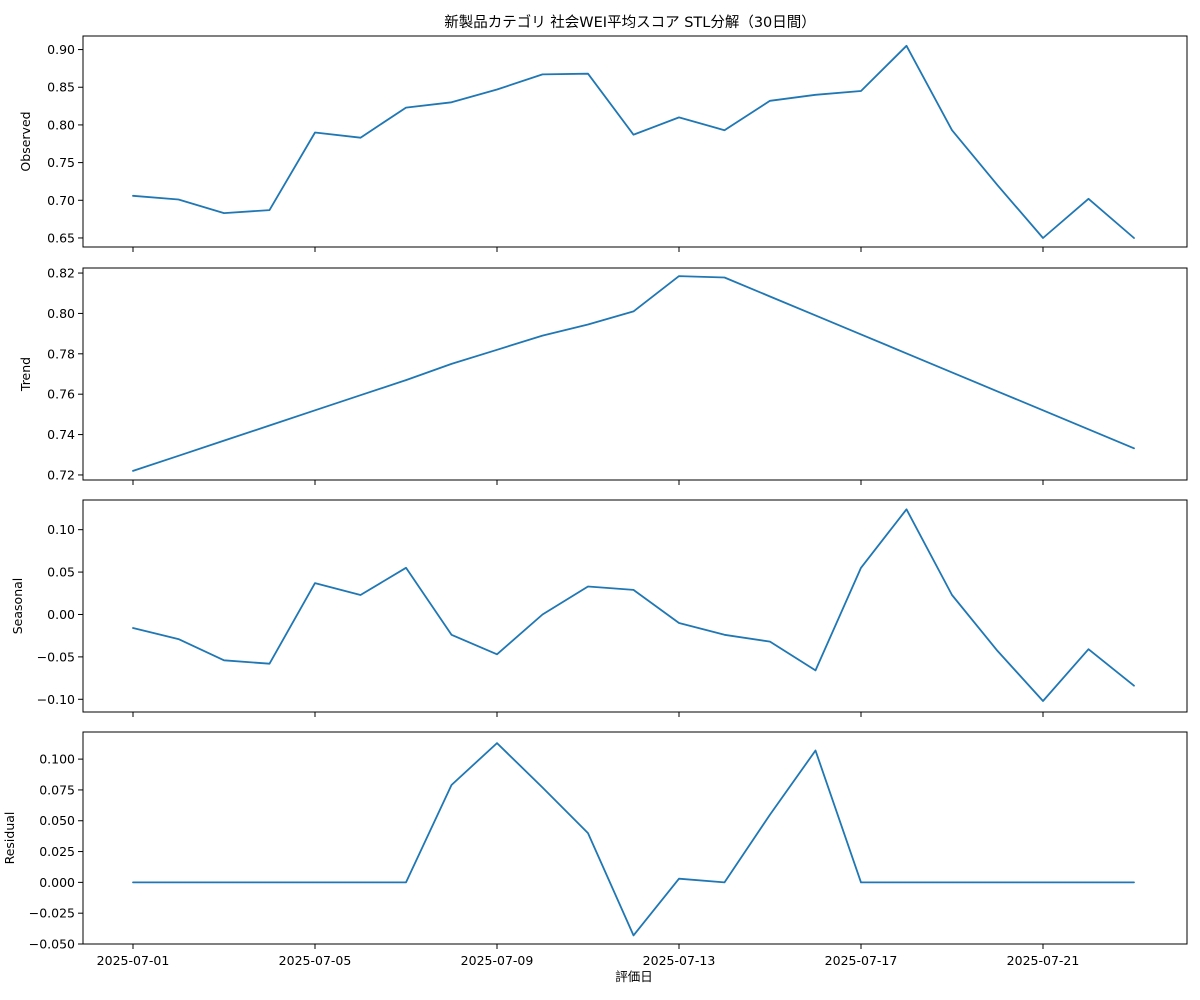 This screenshot has height=1000, width=1200. I want to click on y-tick-label: −0.050, so click(52, 944).